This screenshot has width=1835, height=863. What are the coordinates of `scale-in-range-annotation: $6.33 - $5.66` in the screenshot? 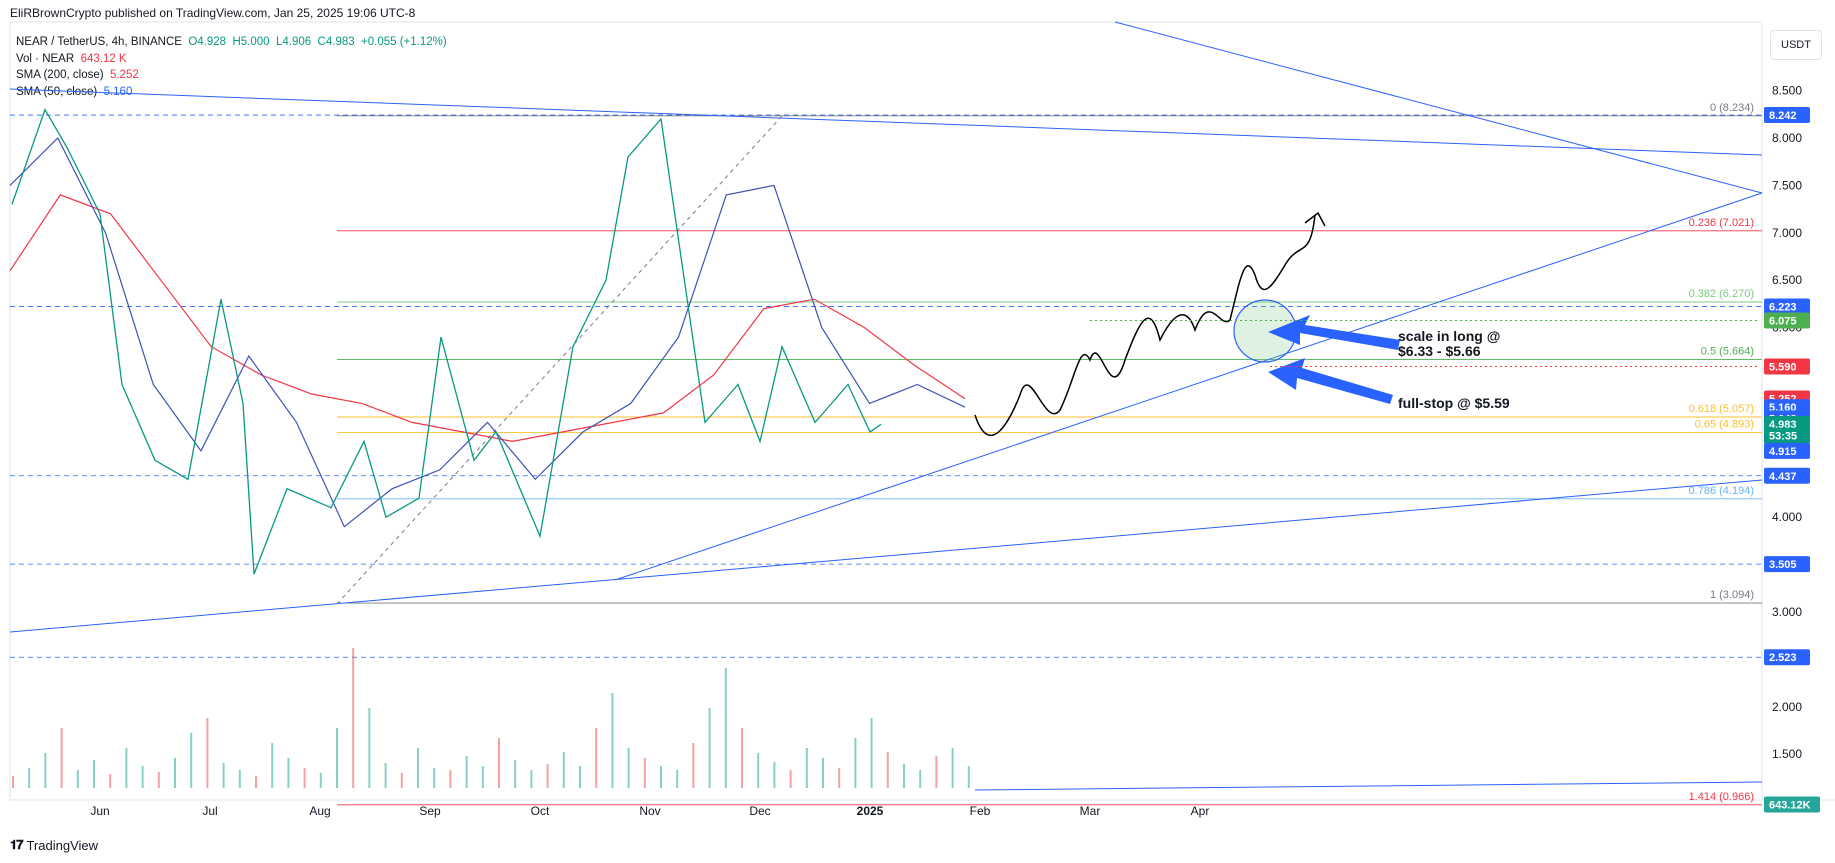 It's located at (1439, 351).